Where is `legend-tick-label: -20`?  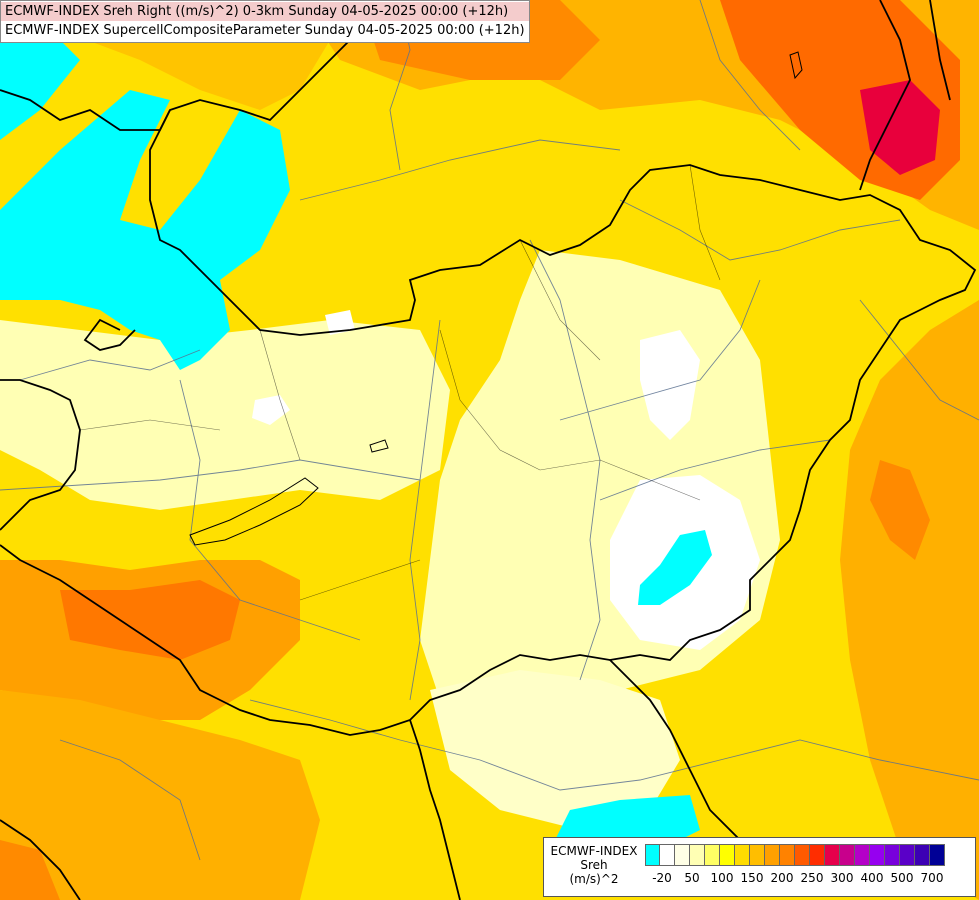 legend-tick-label: -20 is located at coordinates (662, 878).